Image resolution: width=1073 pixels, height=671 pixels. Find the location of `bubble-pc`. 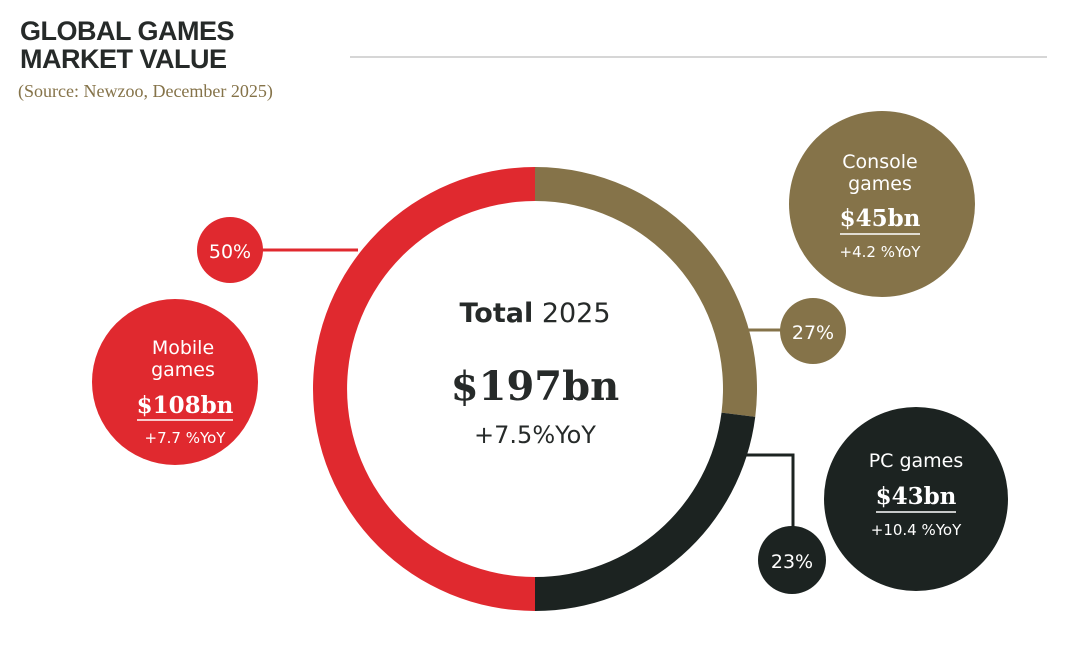

bubble-pc is located at coordinates (916, 499).